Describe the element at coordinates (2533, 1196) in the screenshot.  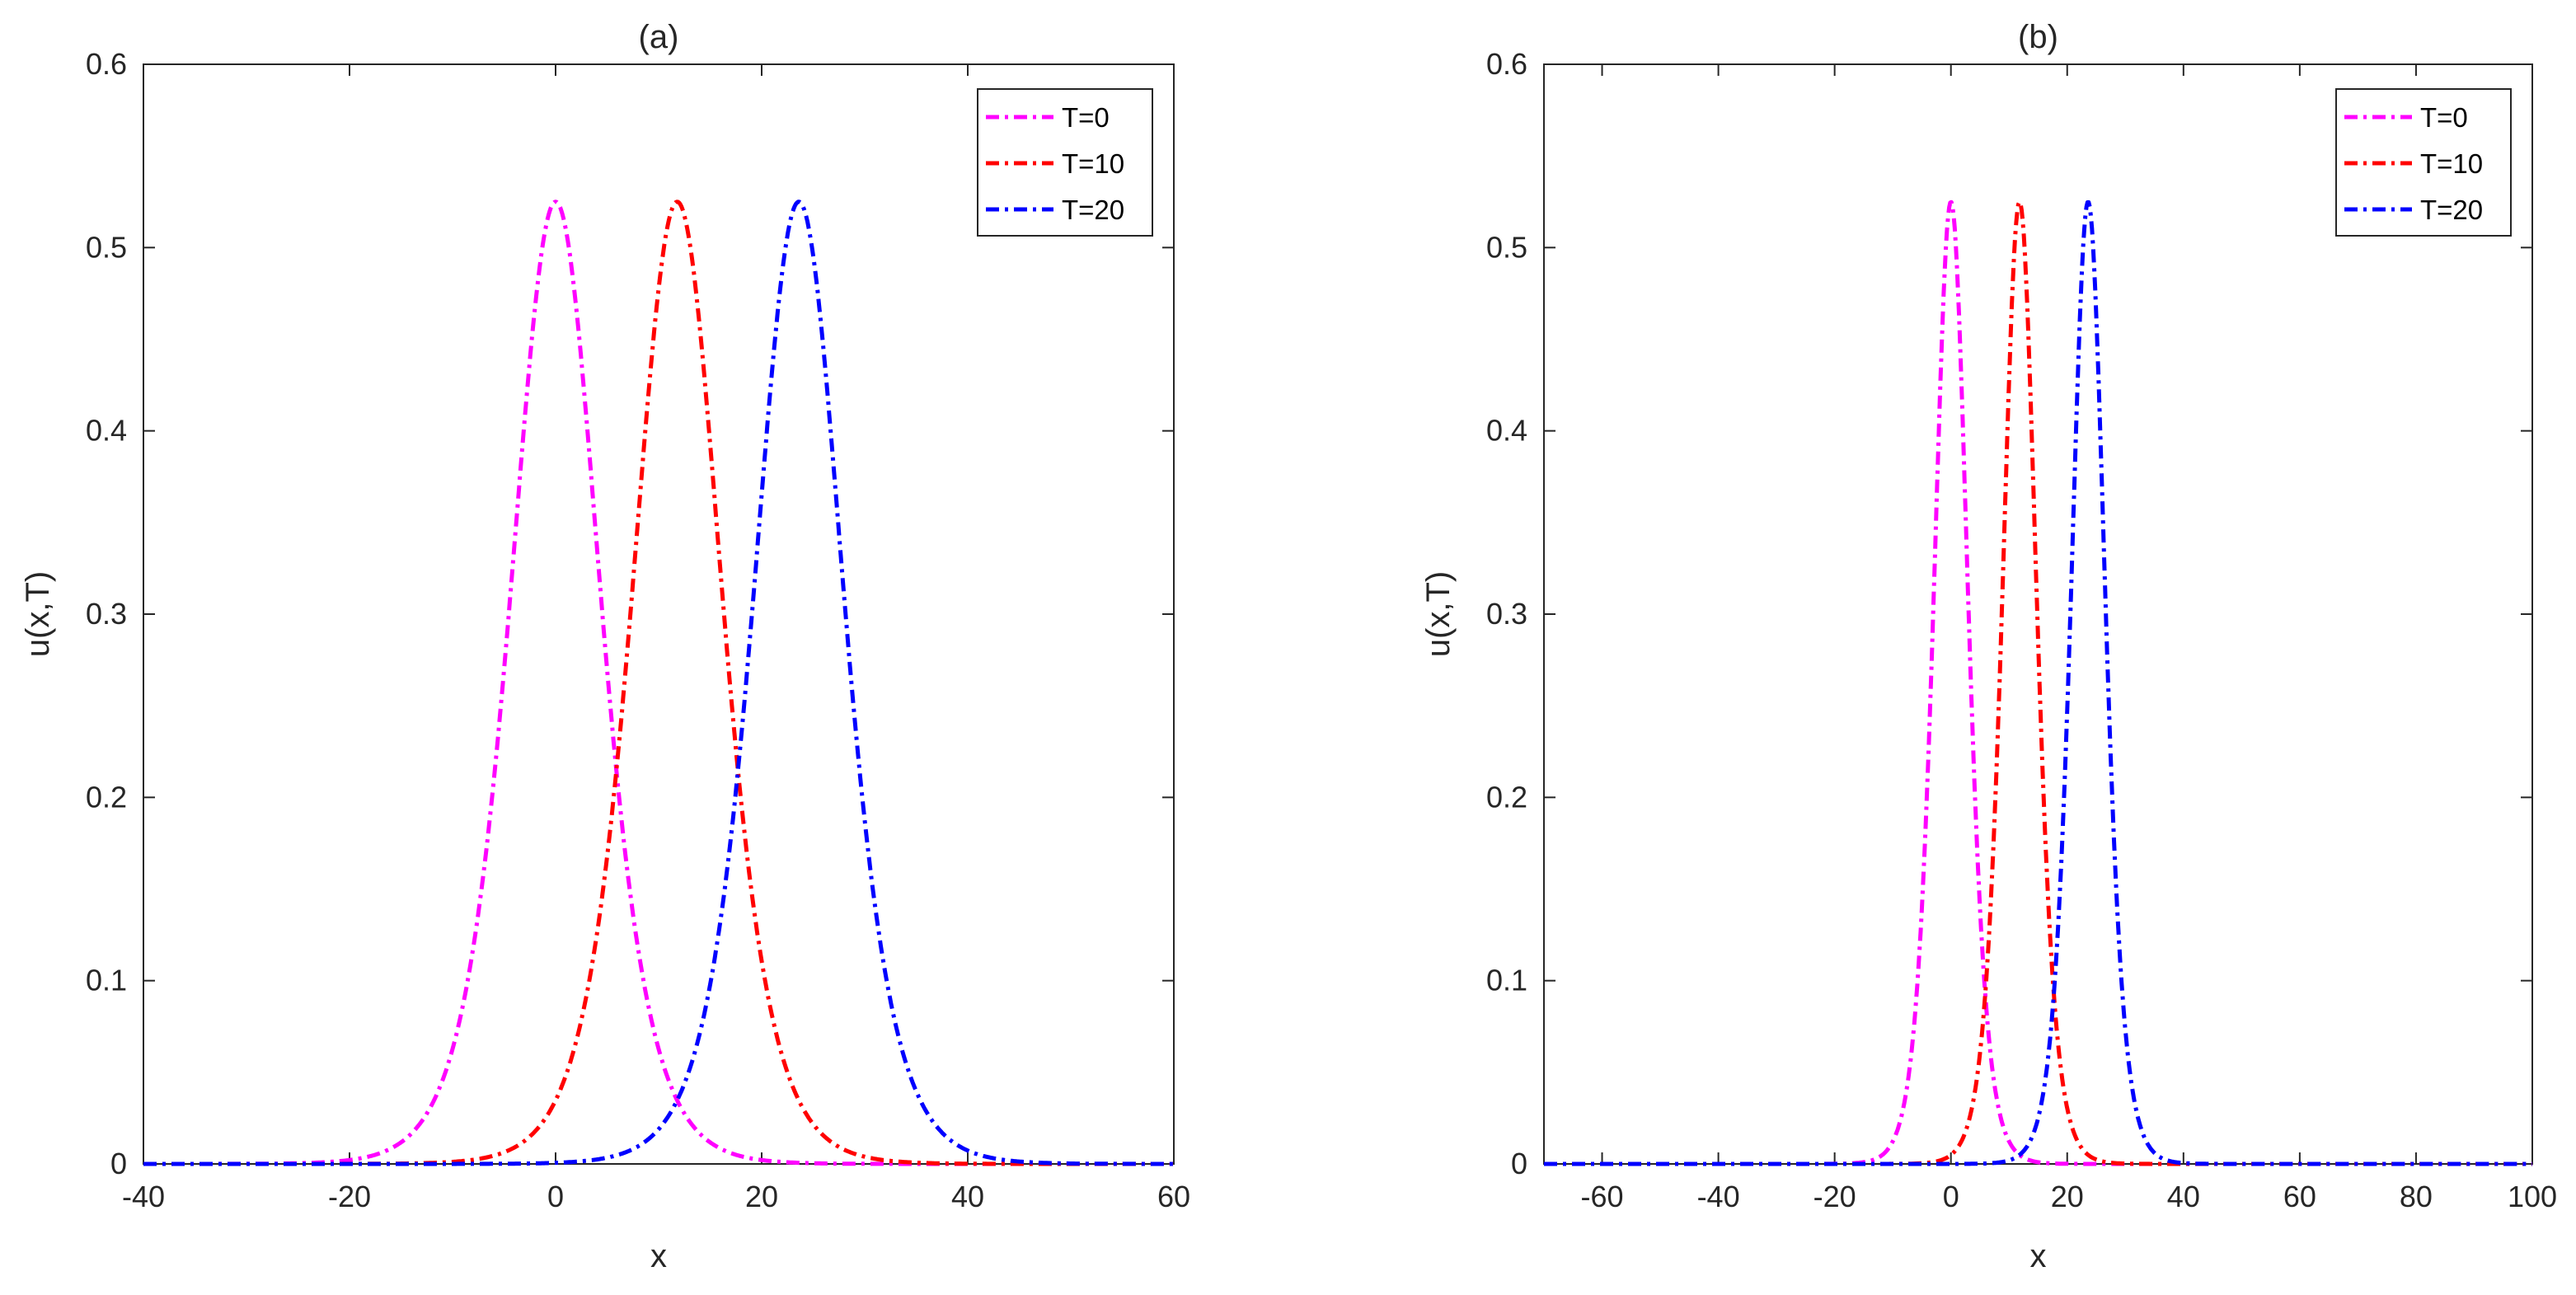
I see `x-tick-label: 100` at that location.